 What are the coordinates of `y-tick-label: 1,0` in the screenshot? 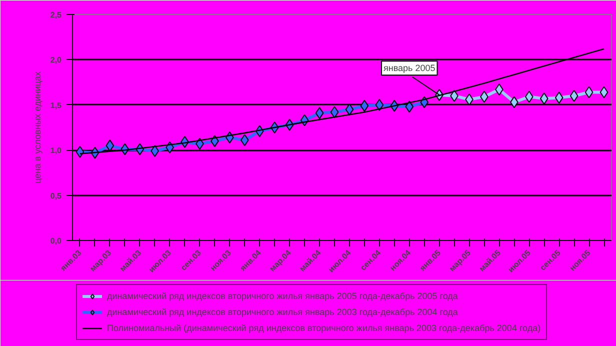 It's located at (56, 151).